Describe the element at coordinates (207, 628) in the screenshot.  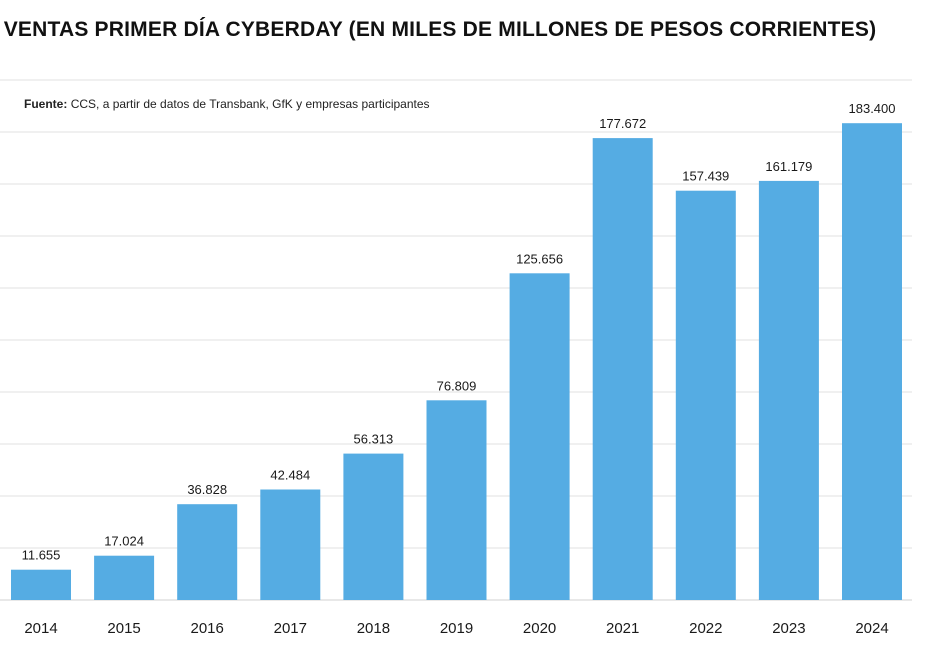
I see `x-tick-label-2016: 2016` at that location.